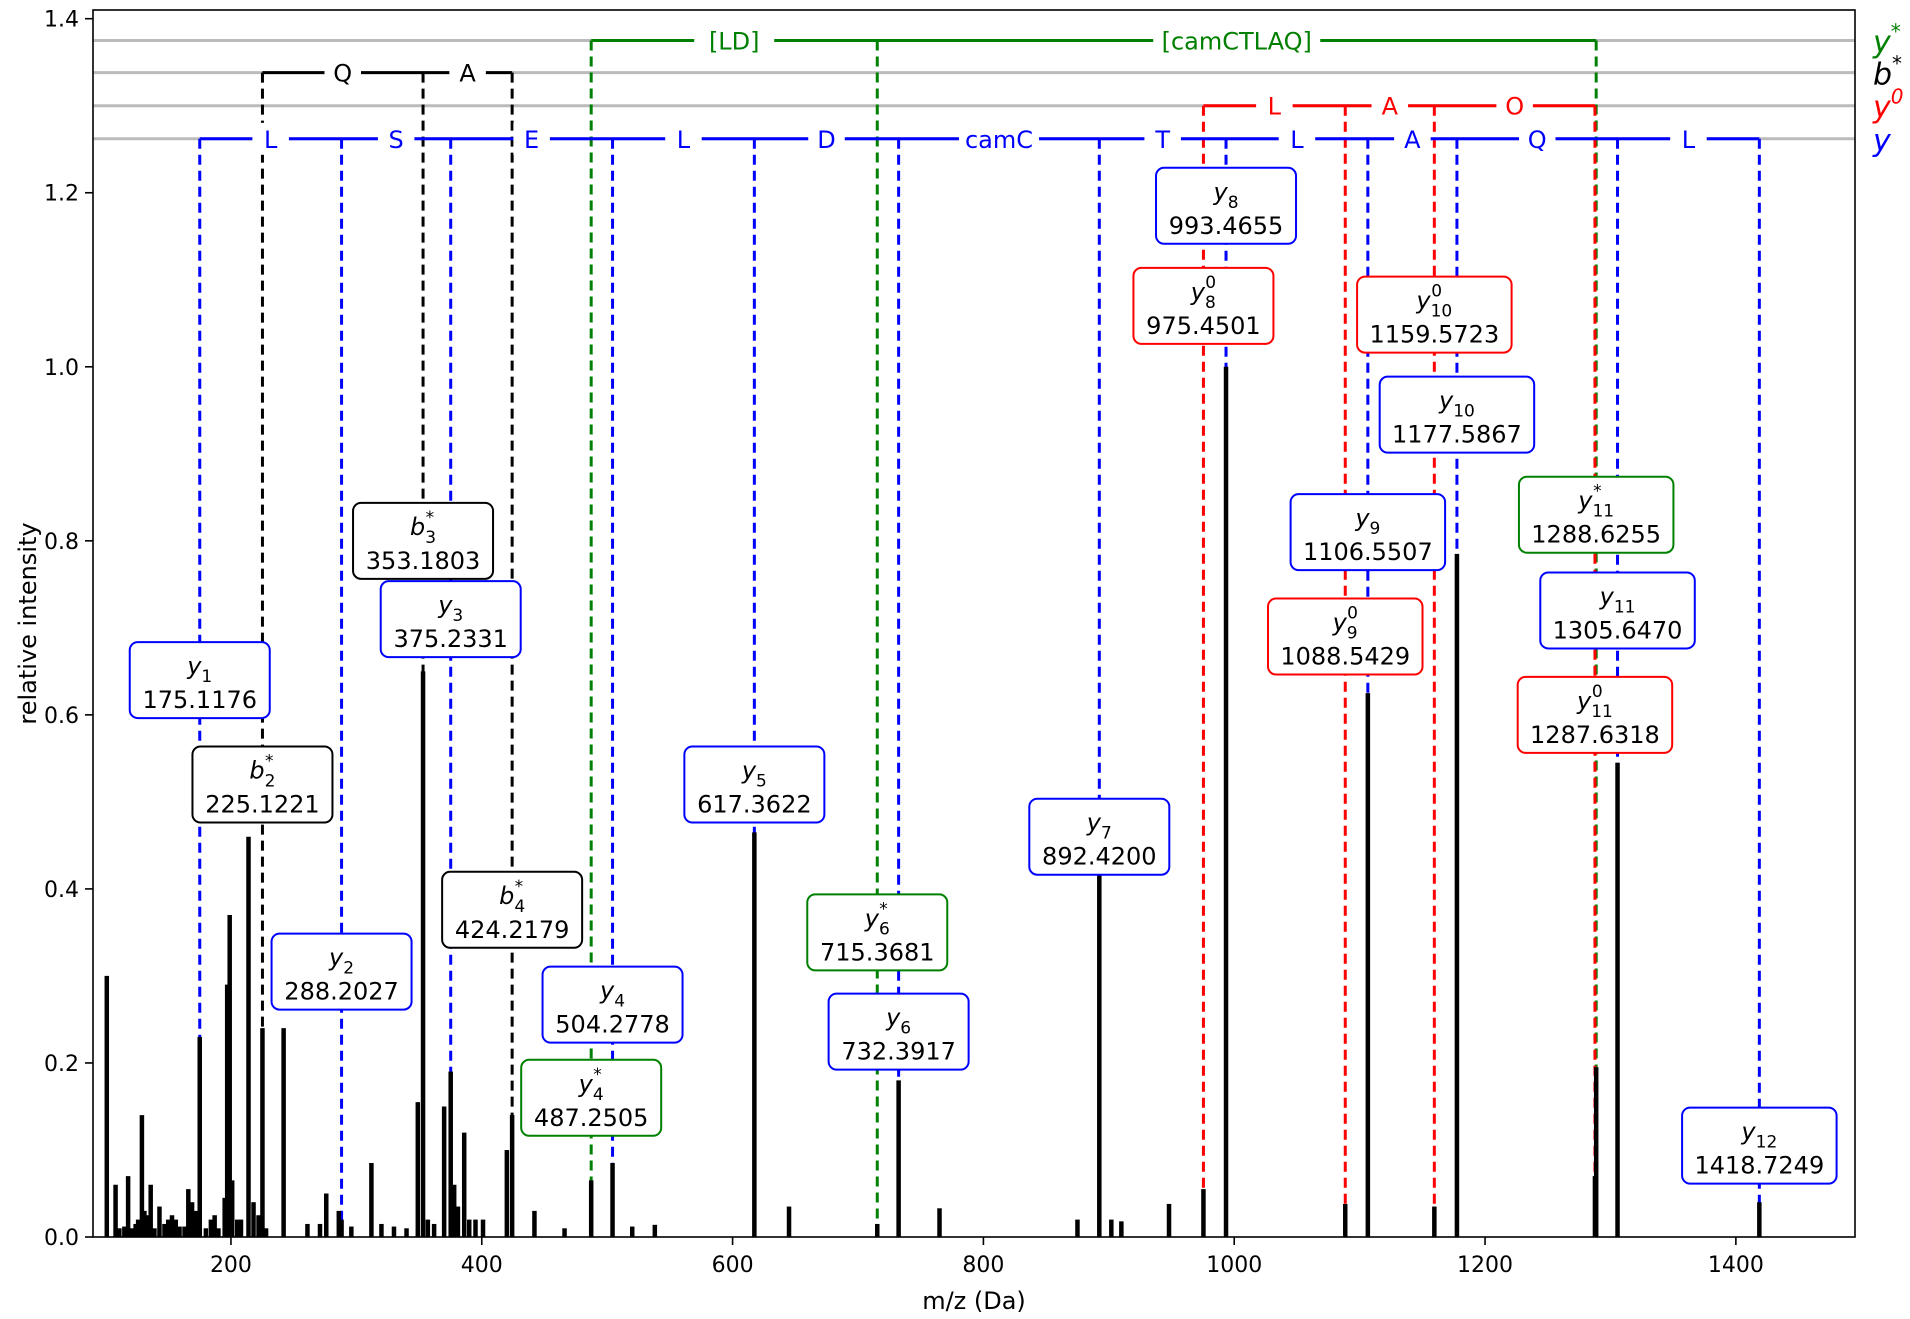  I want to click on fragment-annotation: y6*715.3681, so click(877, 932).